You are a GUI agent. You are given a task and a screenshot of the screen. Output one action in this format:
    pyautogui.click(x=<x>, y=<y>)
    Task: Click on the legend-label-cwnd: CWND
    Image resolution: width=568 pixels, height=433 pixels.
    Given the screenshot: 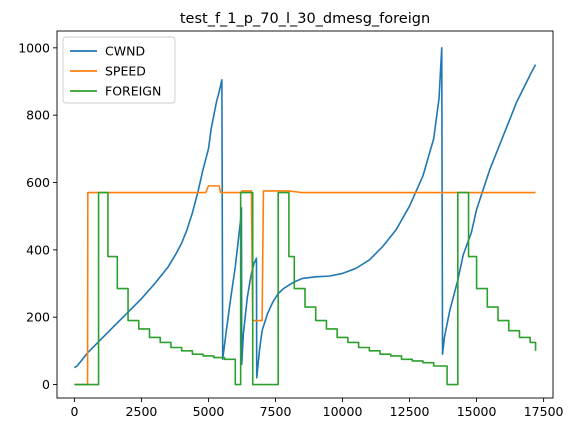 What is the action you would take?
    pyautogui.click(x=125, y=51)
    